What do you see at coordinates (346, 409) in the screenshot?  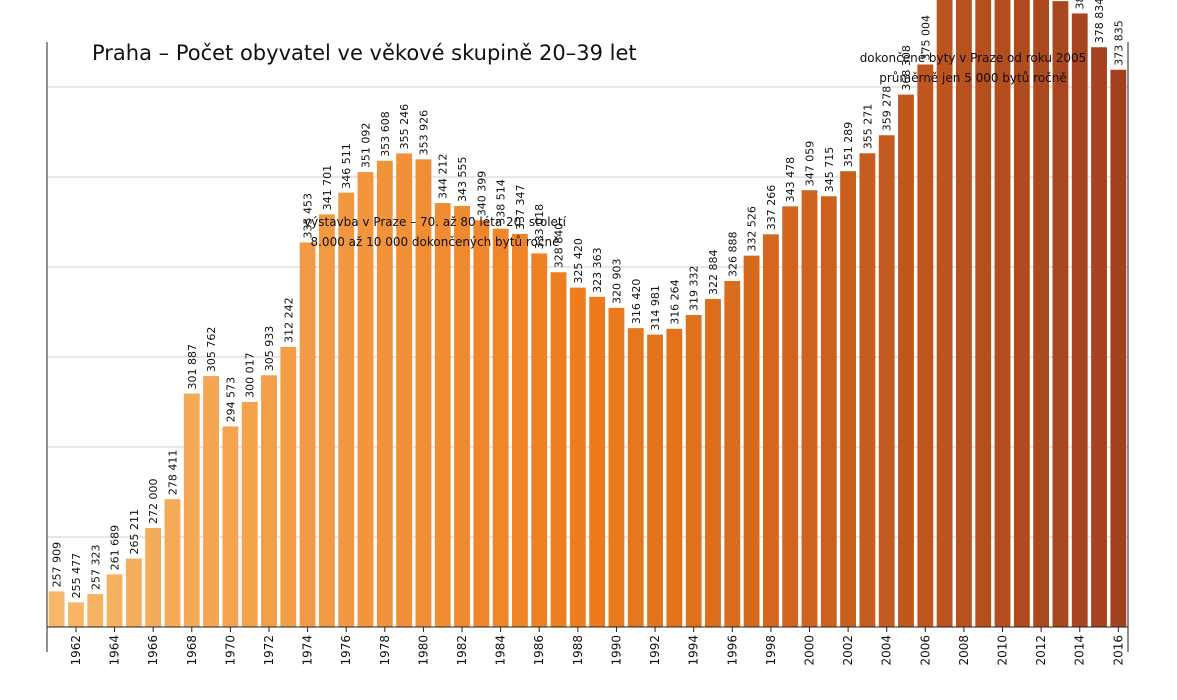 I see `bar-1976` at bounding box center [346, 409].